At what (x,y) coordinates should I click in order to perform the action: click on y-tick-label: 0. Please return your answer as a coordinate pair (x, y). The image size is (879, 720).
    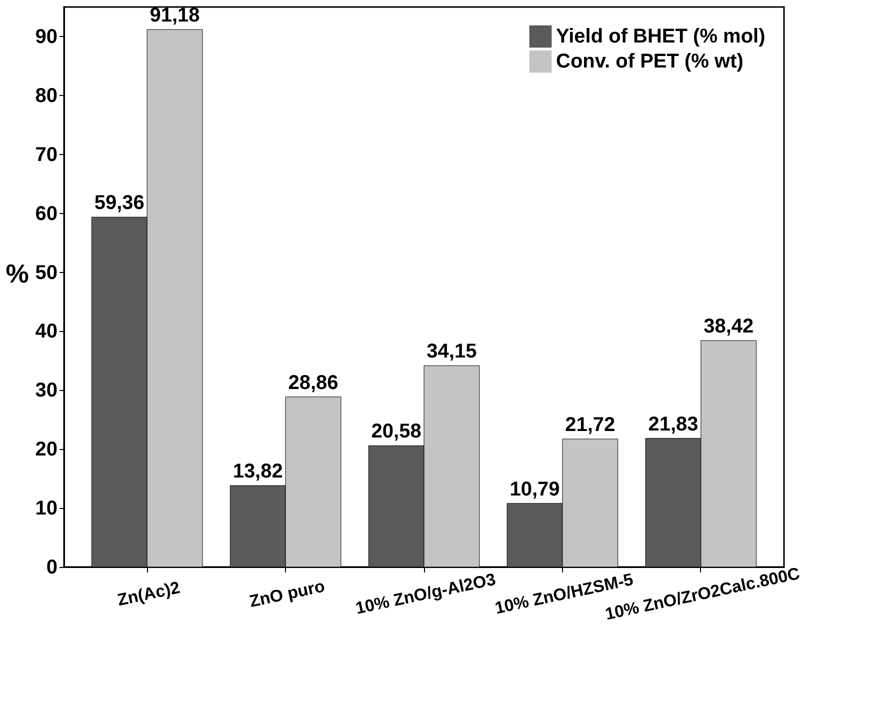
    Looking at the image, I should click on (52, 567).